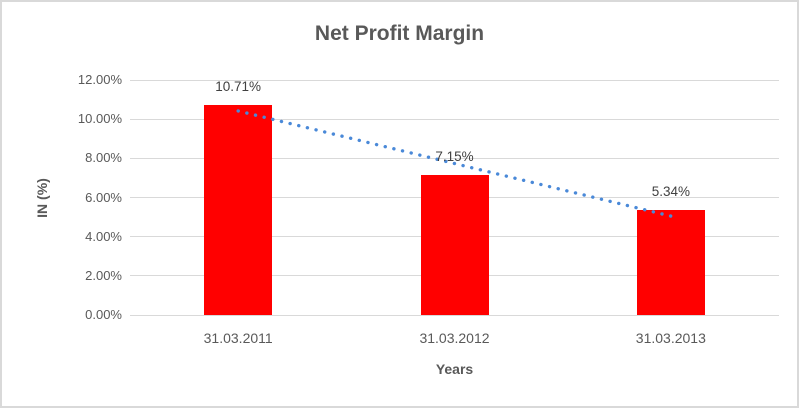 The height and width of the screenshot is (408, 799). I want to click on trendline-path, so click(454, 163).